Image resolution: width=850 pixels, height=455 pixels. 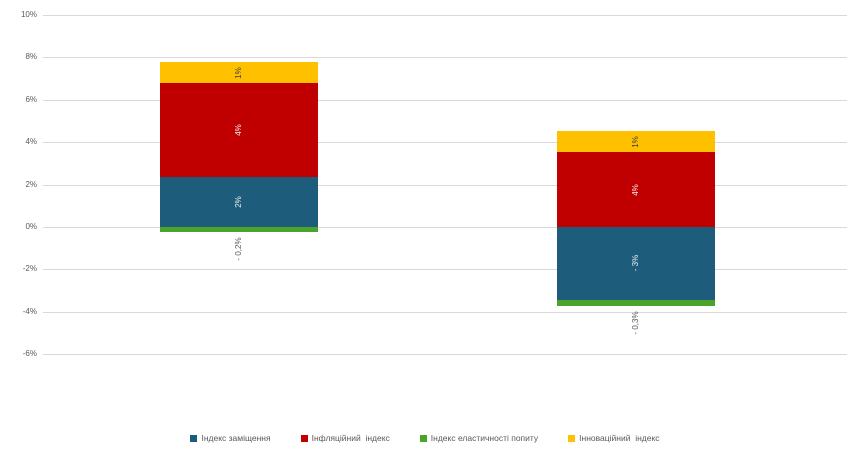 I want to click on legend-item: Інноваційний індекс, so click(x=614, y=438).